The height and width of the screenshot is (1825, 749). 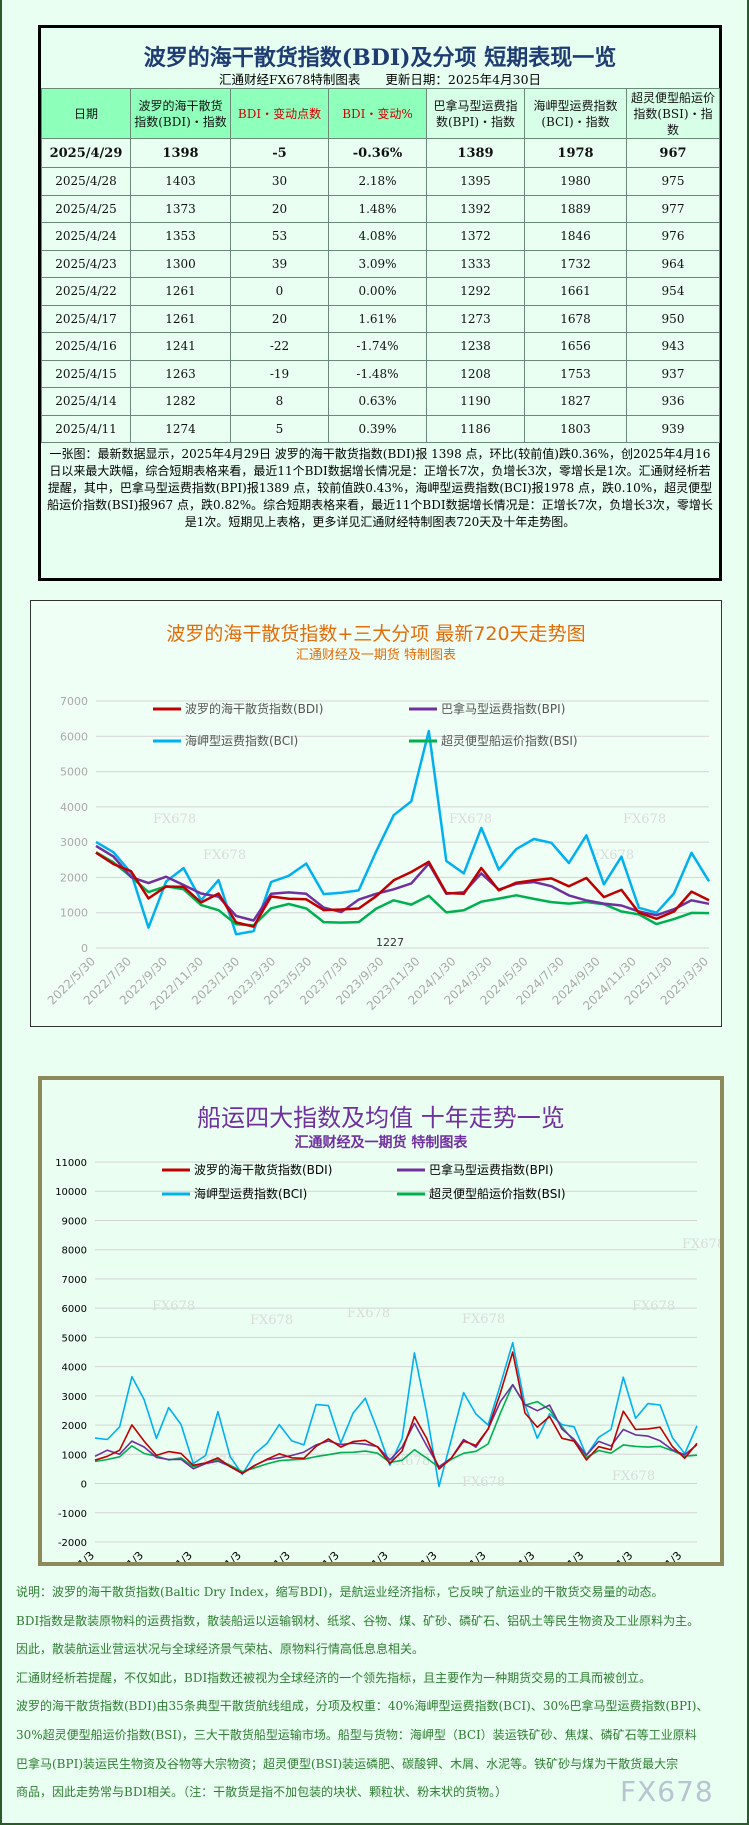 What do you see at coordinates (667, 1791) in the screenshot?
I see `fx678-watermark-logo: FX678` at bounding box center [667, 1791].